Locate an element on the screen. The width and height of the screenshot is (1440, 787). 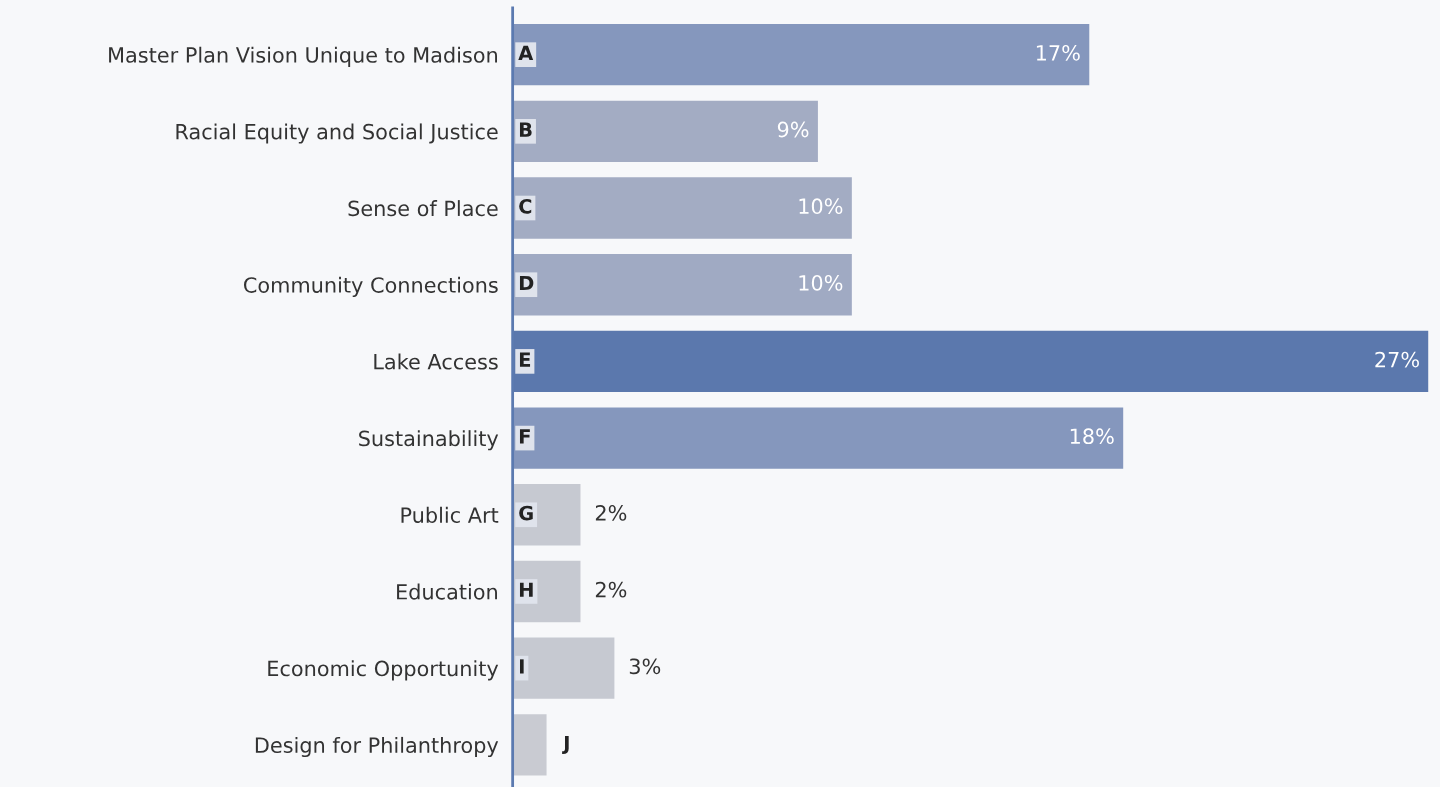
annotation: I is located at coordinates (521, 666).